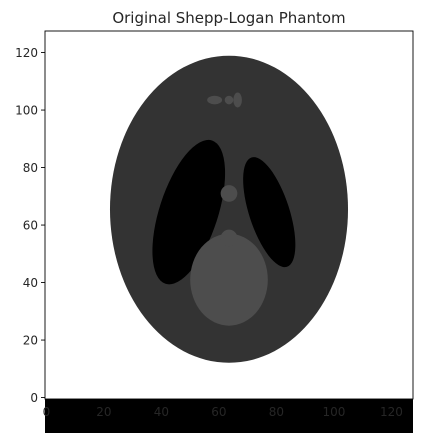 The width and height of the screenshot is (425, 437). Describe the element at coordinates (26, 53) in the screenshot. I see `y-tick-label: 120` at that location.